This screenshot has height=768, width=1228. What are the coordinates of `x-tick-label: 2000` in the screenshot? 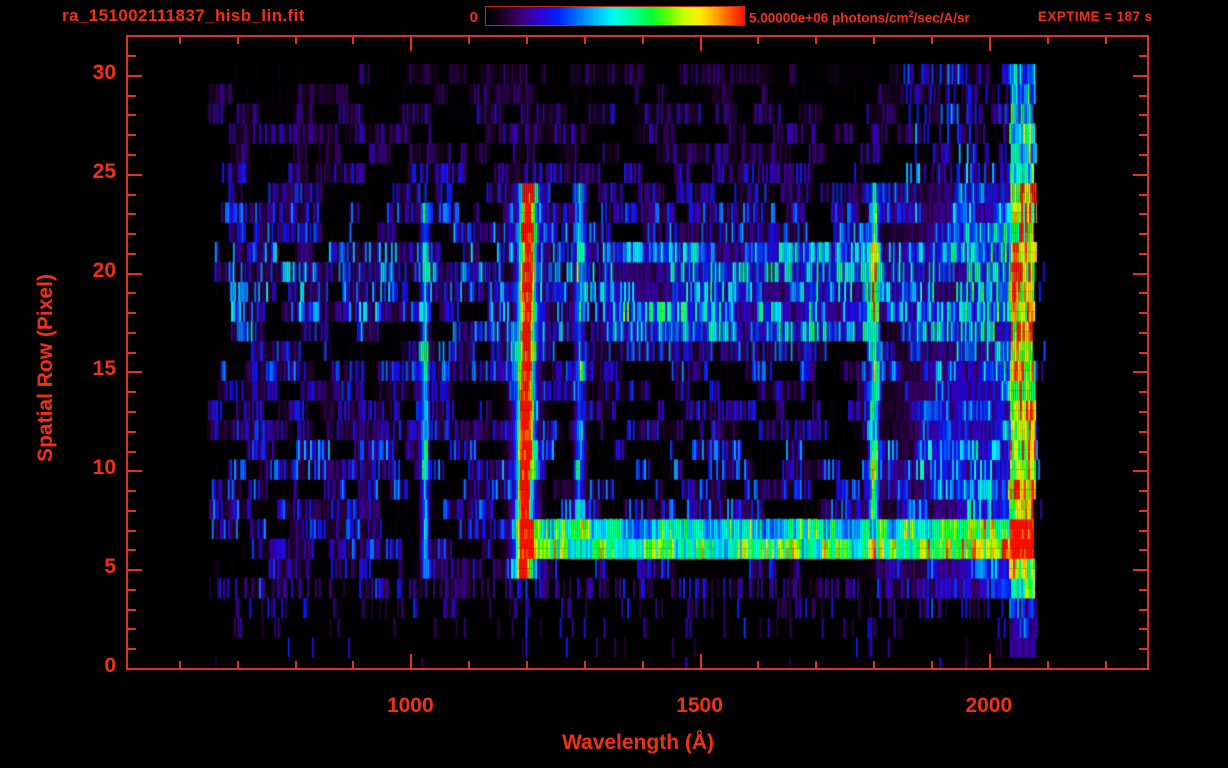 It's located at (989, 705).